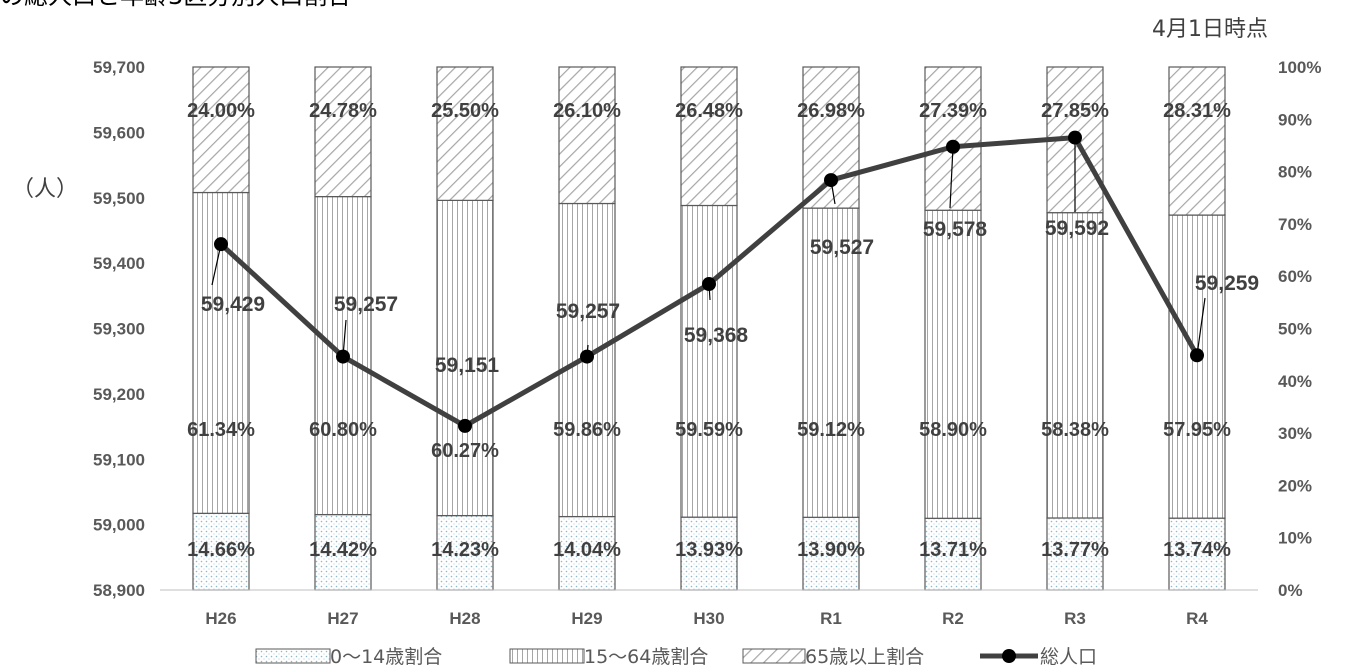 The height and width of the screenshot is (669, 1350). Describe the element at coordinates (1197, 618) in the screenshot. I see `category-label: R4` at that location.